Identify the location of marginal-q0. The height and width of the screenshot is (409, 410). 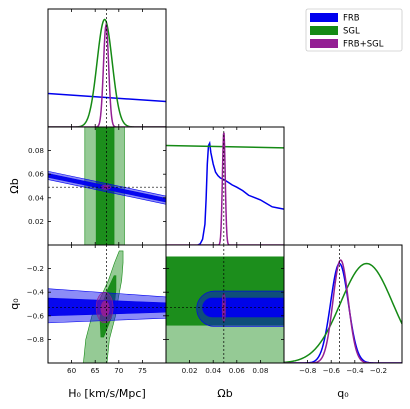
(343, 304).